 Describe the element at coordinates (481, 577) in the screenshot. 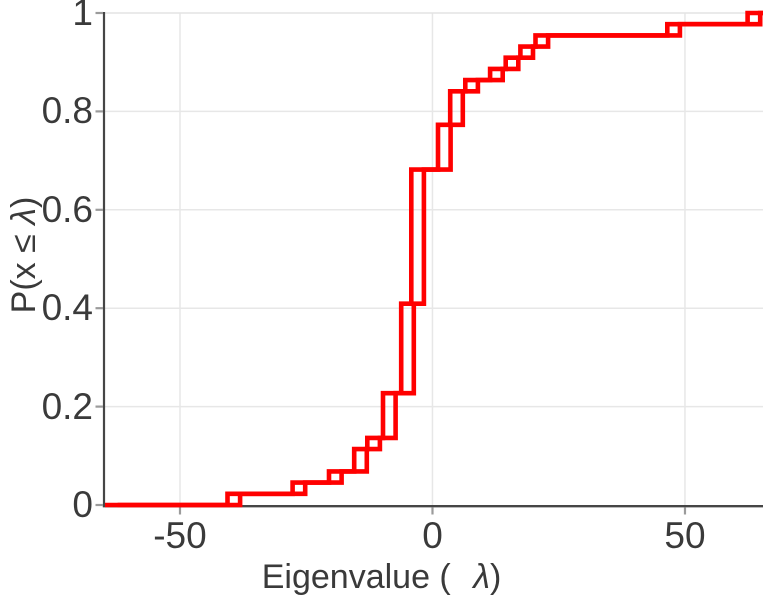

I see `x-axis-label-lambda-symbol: λ` at that location.